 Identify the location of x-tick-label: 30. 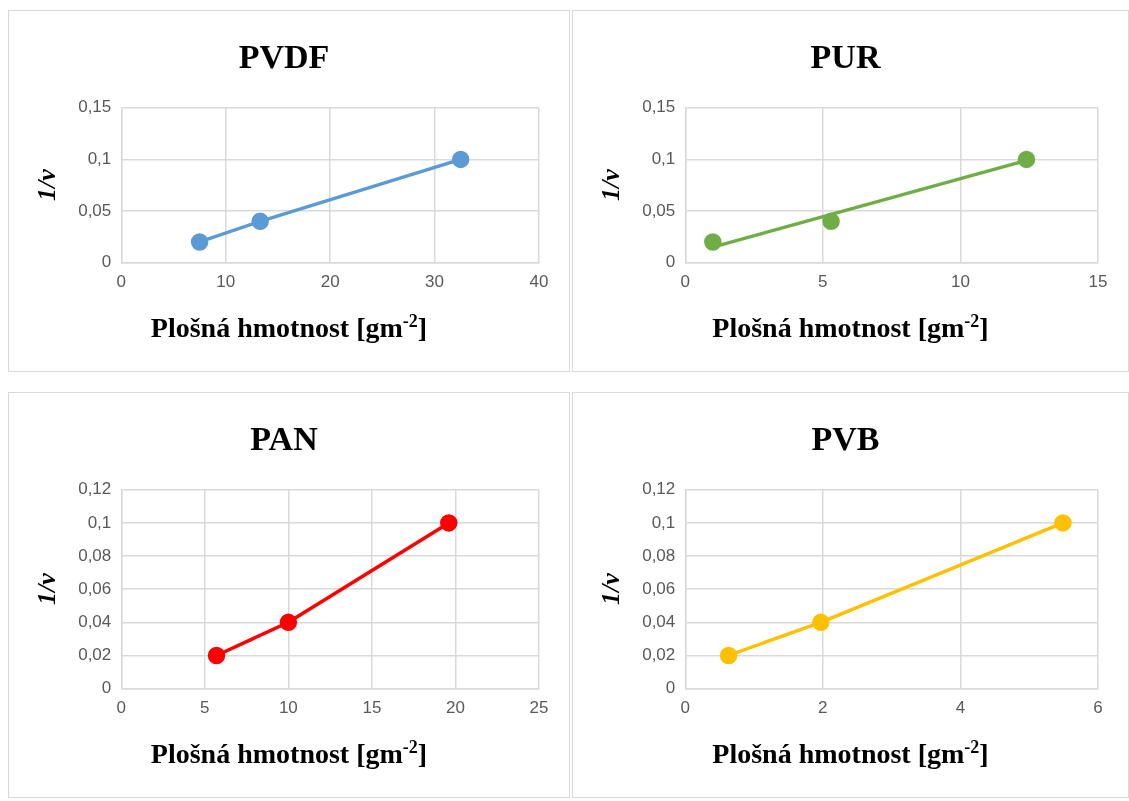
(435, 282).